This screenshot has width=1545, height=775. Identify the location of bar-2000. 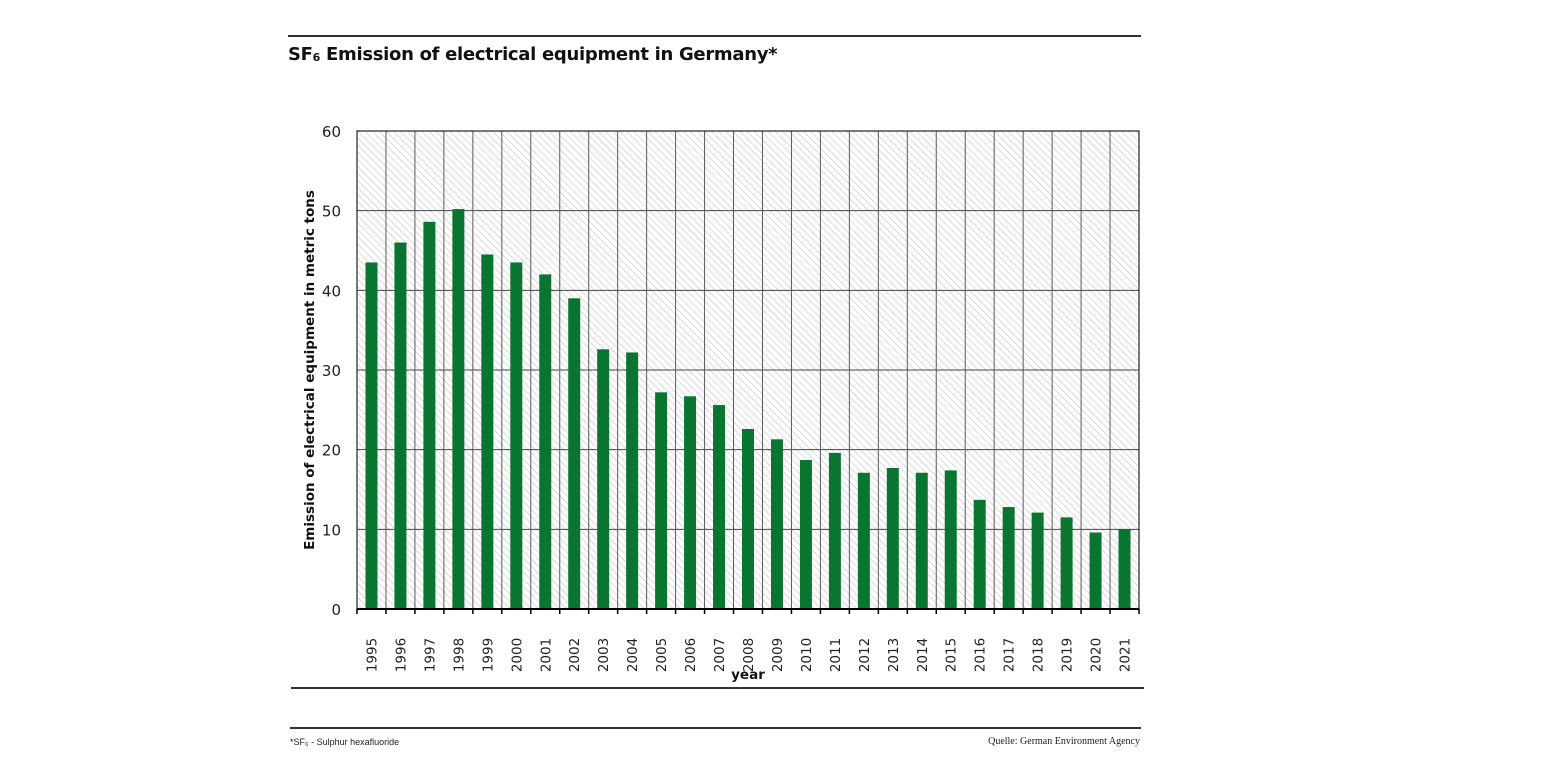
(516, 435).